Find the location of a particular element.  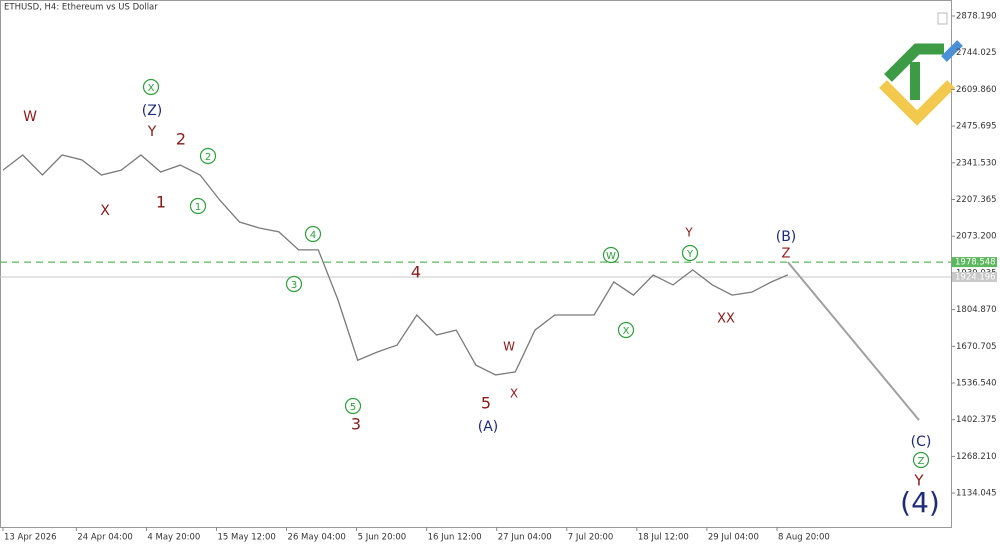

y-tick-label: 1804.870 is located at coordinates (976, 310).